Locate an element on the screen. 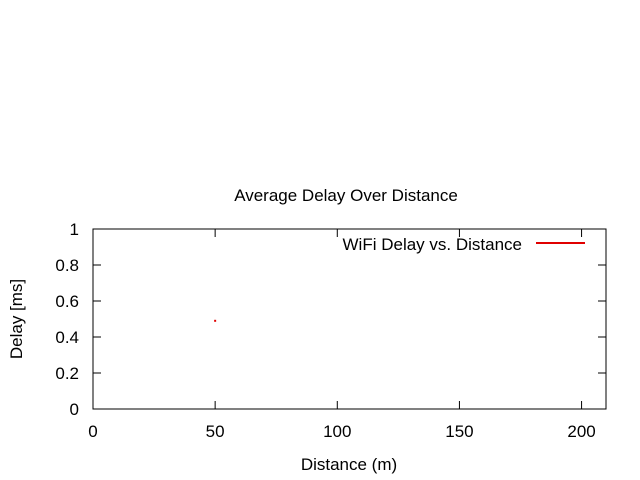  x-tick-label: 150 is located at coordinates (459, 431).